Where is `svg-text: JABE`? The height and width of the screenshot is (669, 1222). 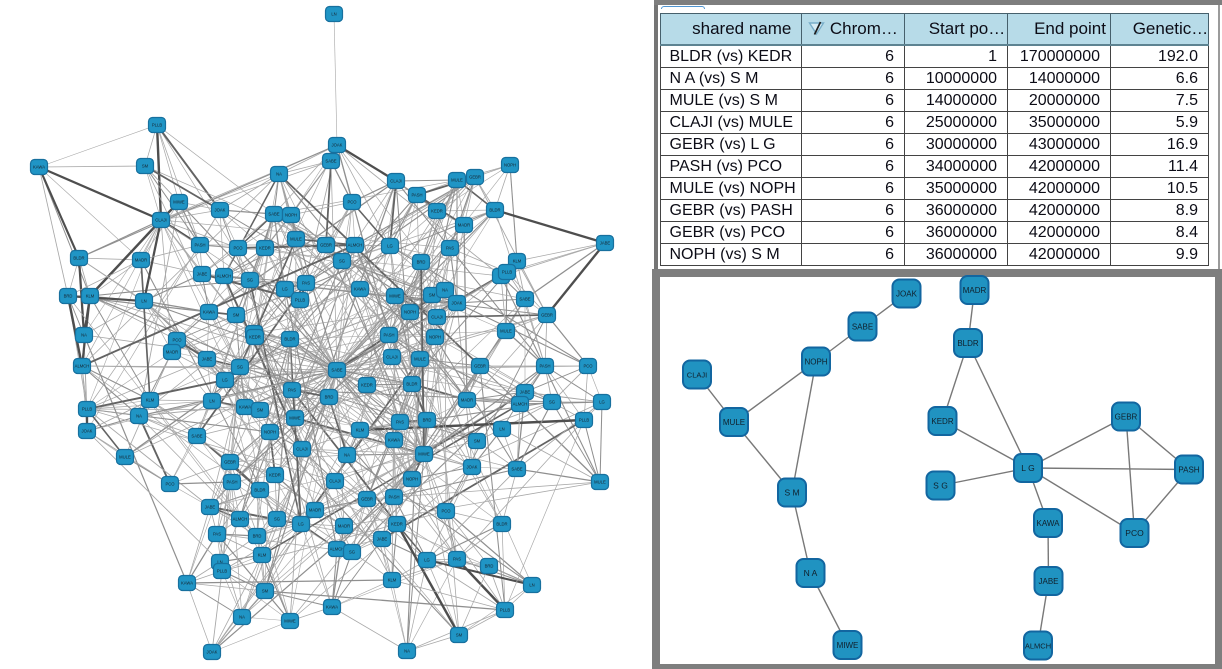
svg-text: JABE is located at coordinates (207, 359).